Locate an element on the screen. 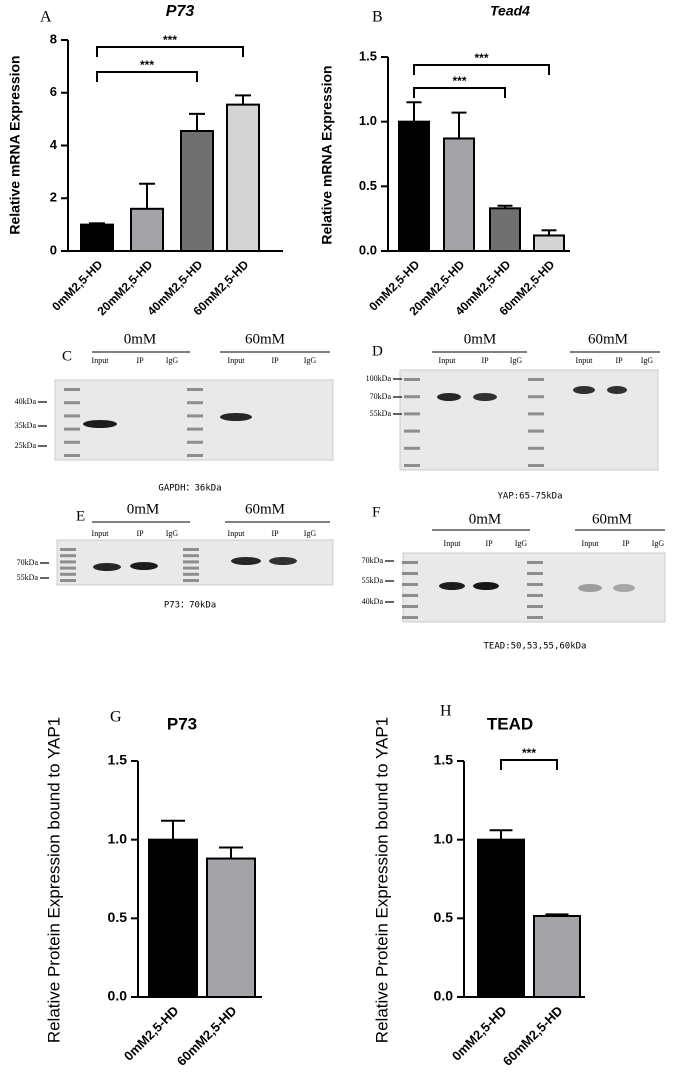 This screenshot has height=1082, width=685. marker-label: 40kDa is located at coordinates (26, 401).